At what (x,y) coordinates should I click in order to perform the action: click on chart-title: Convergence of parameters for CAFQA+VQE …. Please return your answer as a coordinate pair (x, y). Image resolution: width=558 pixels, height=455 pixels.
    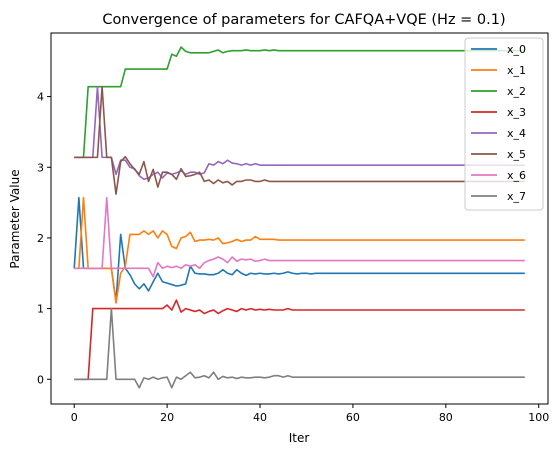
    Looking at the image, I should click on (303, 20).